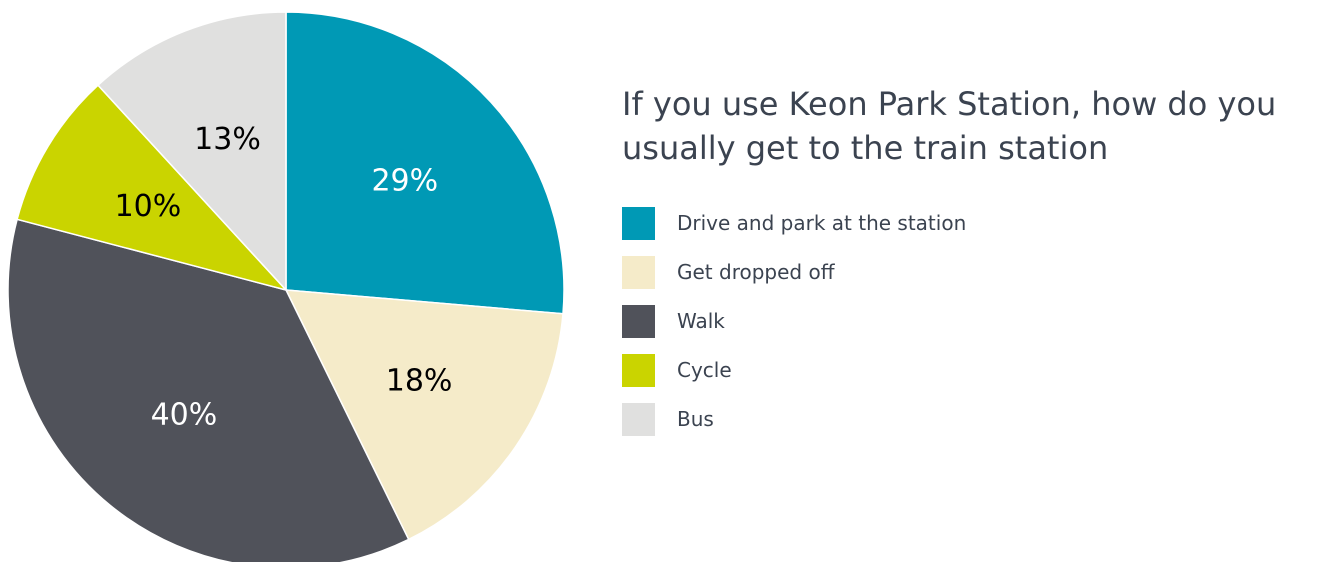 This screenshot has height=562, width=1335. I want to click on legend-item-get-dropped-off: Get dropped off, so click(794, 272).